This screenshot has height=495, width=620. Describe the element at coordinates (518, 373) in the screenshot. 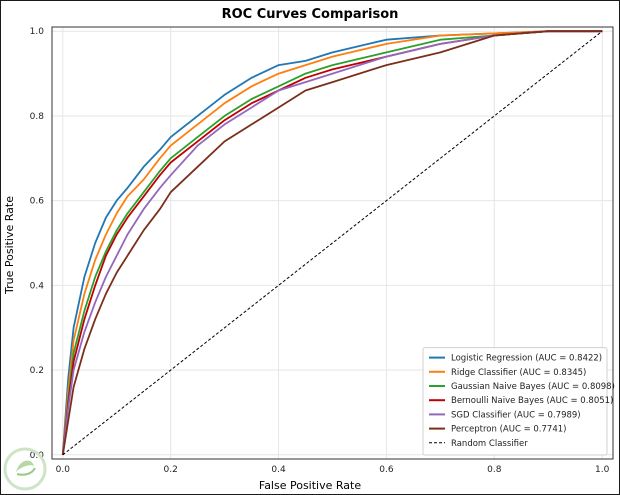

I see `legend-label: Ridge Classifier (AUC = 0.8345)` at that location.